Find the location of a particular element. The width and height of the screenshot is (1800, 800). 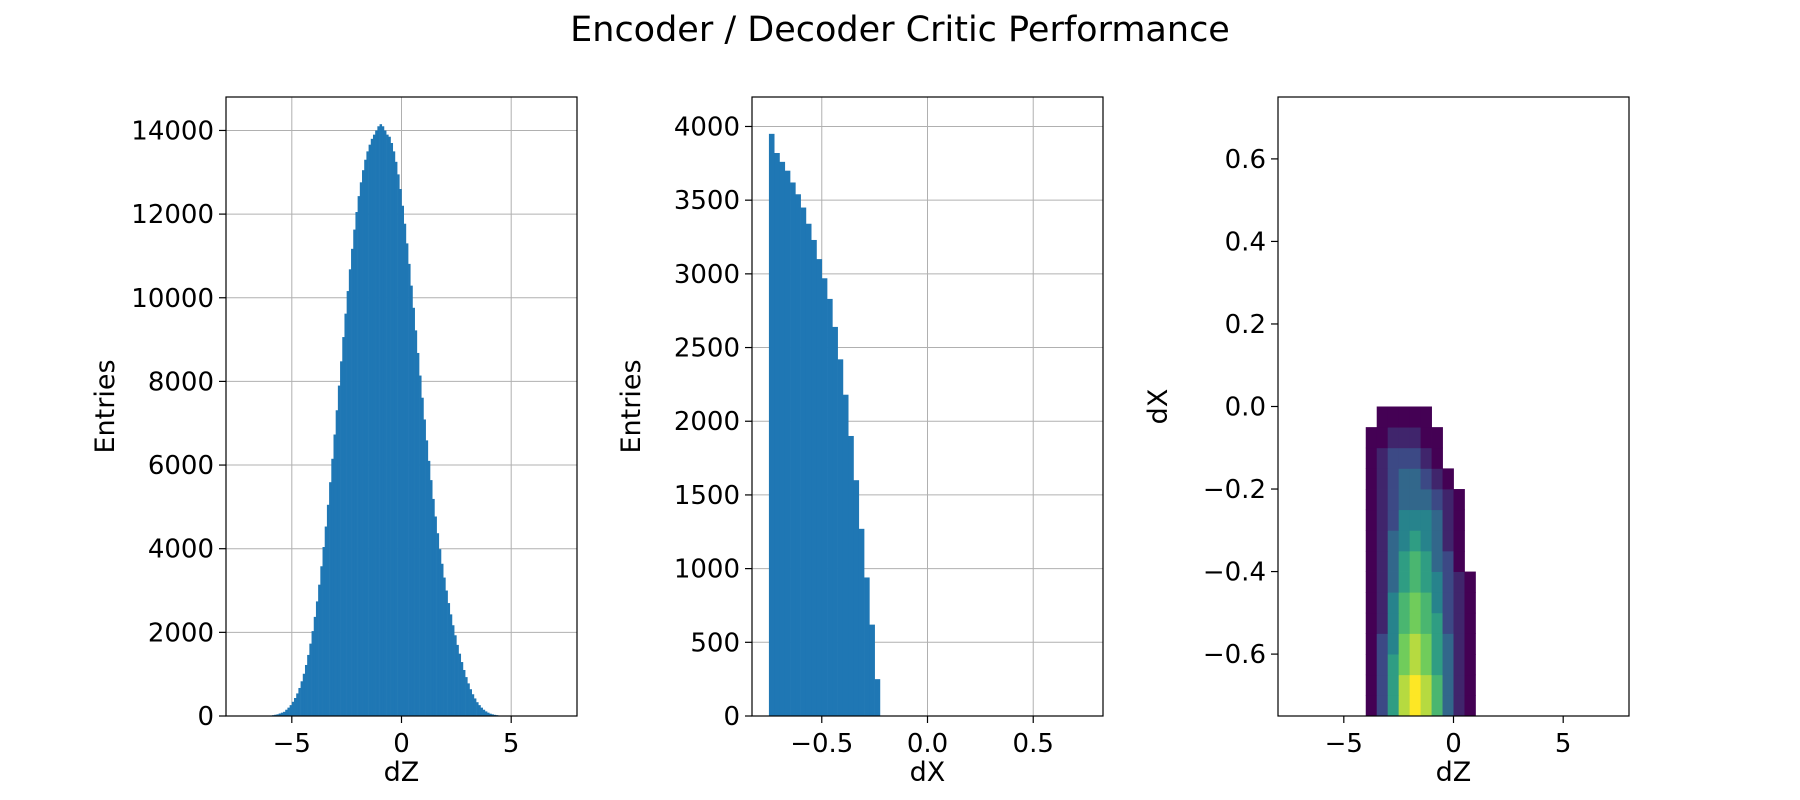

y-tick-label: 0.0 is located at coordinates (1245, 408).